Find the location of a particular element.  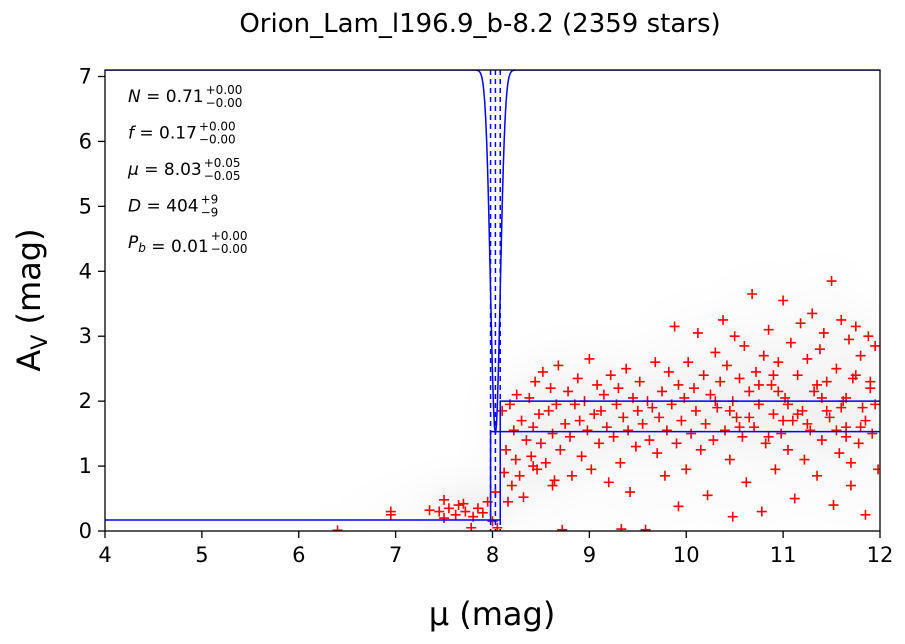

x-axis: 4 5 6 7 8 9 10 11 12 is located at coordinates (495, 549).